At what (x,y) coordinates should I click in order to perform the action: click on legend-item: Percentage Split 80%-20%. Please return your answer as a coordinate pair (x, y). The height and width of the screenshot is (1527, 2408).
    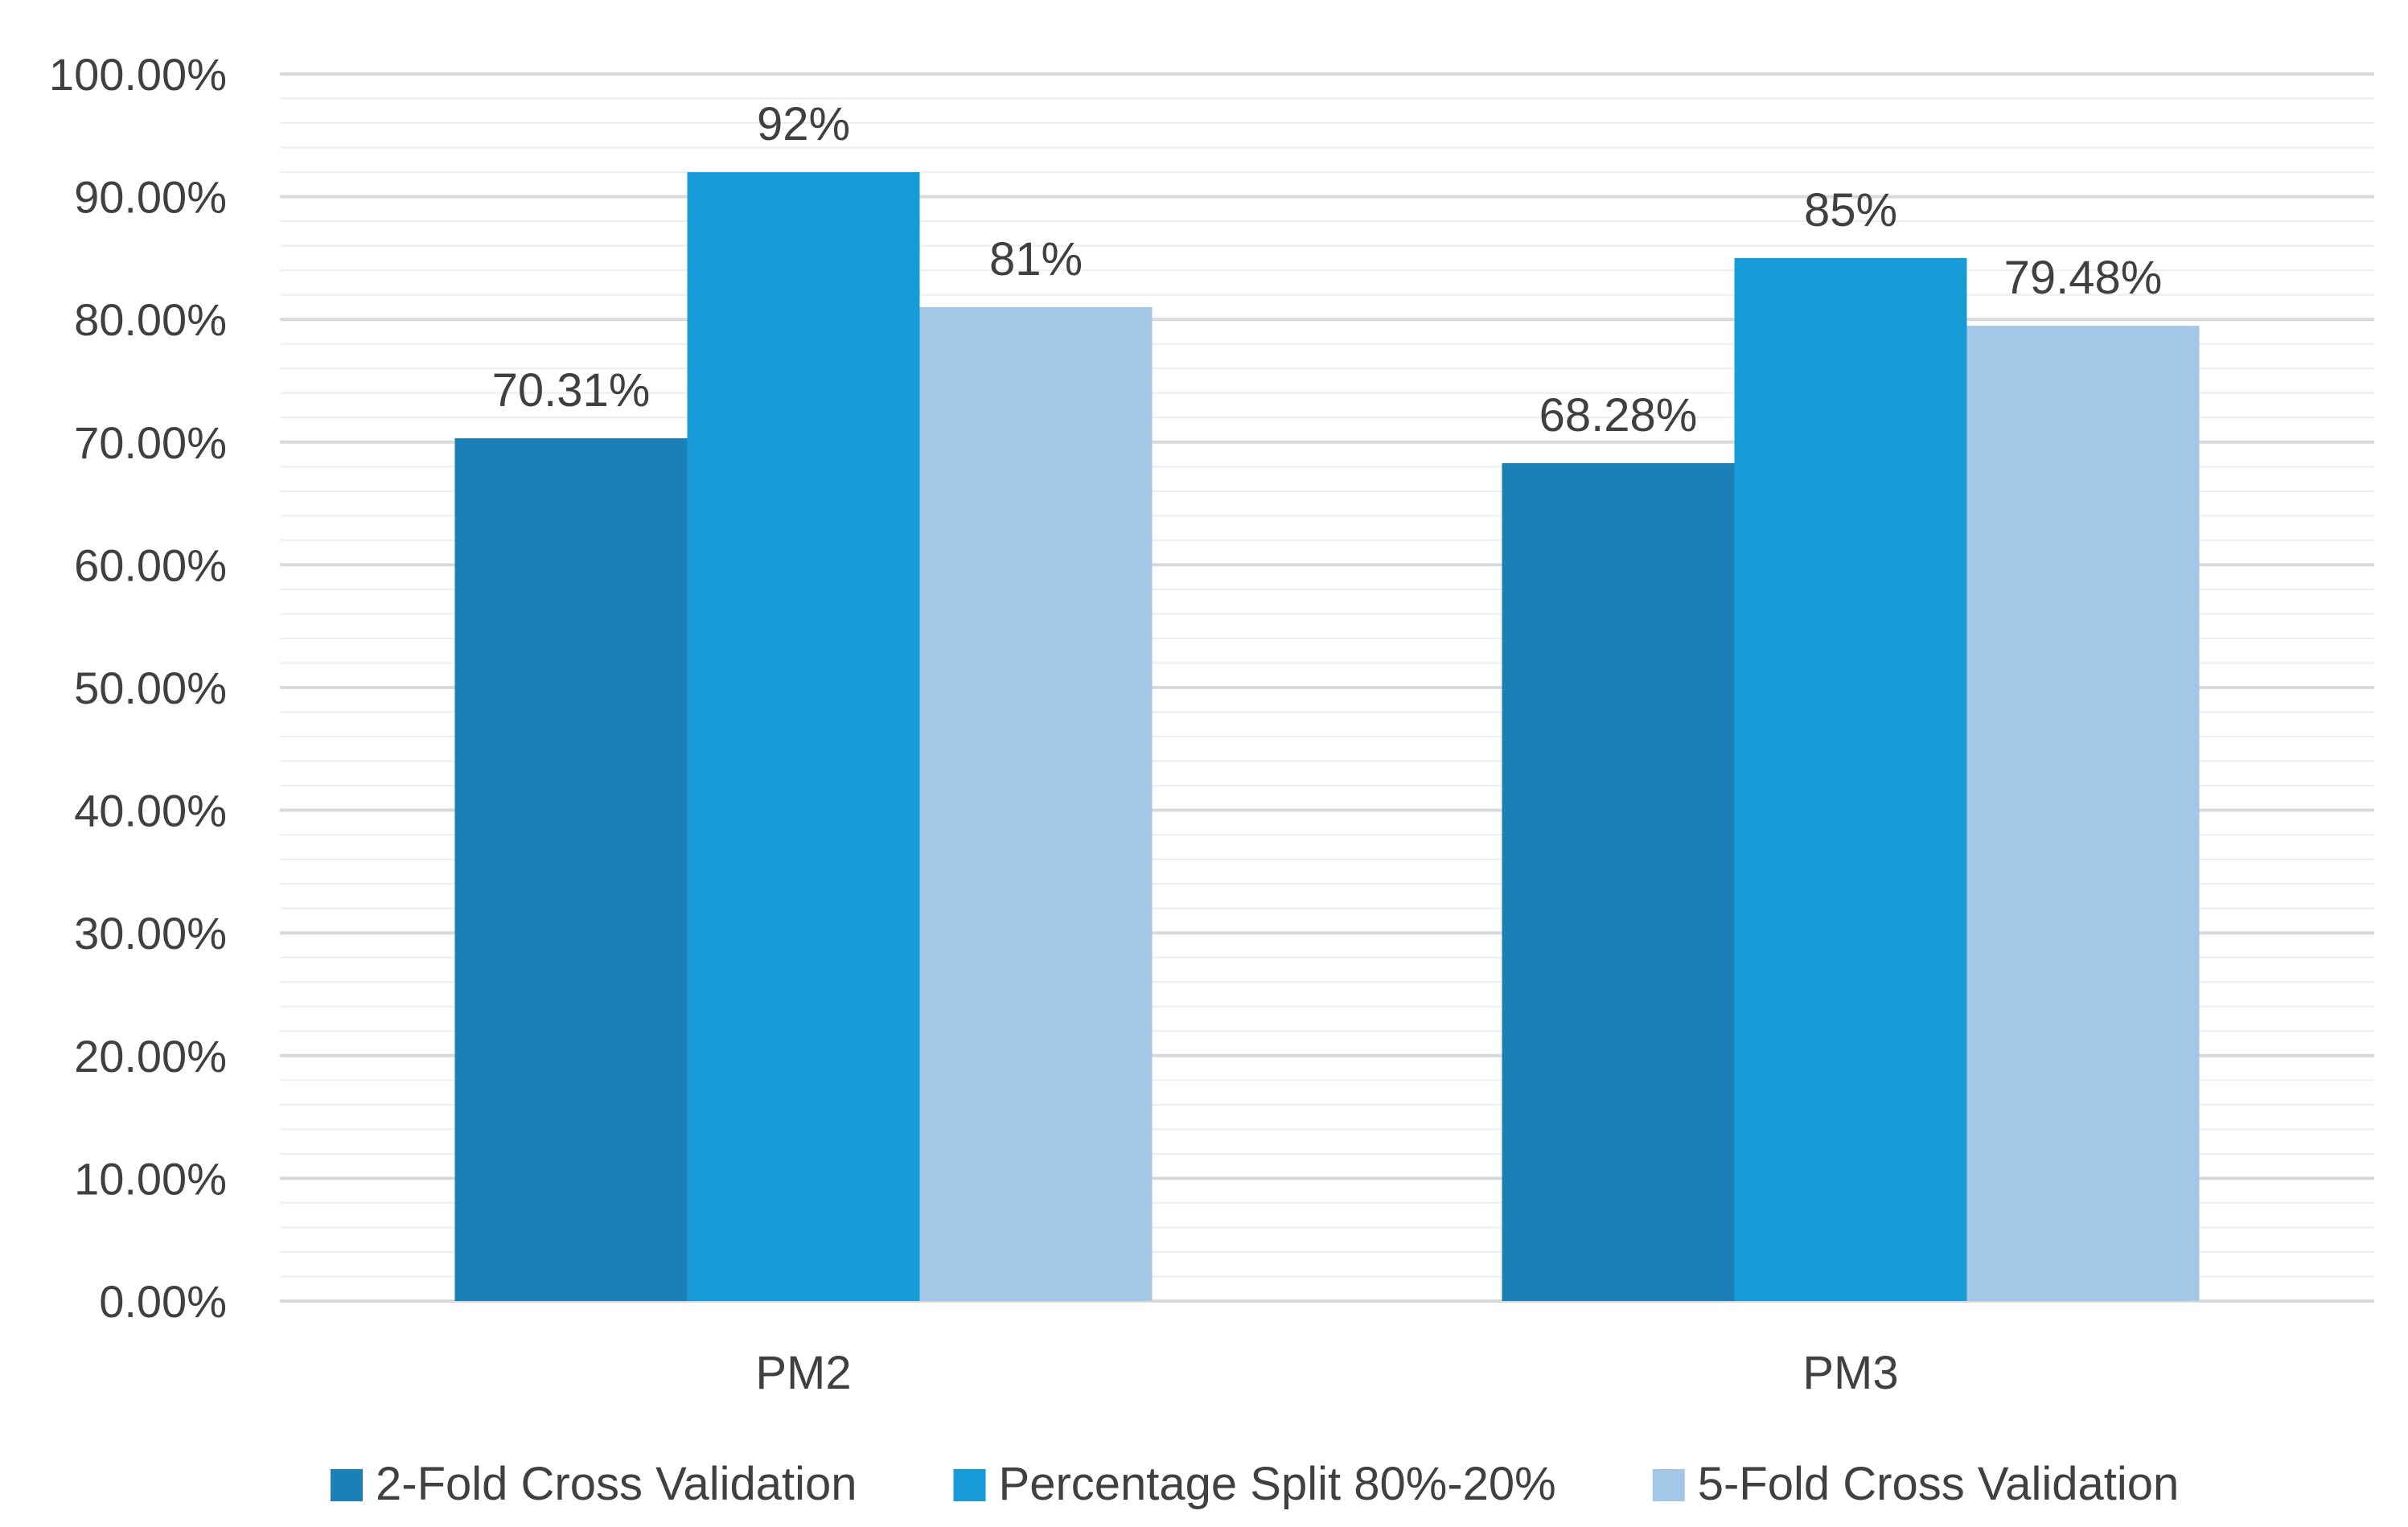
    Looking at the image, I should click on (1254, 1484).